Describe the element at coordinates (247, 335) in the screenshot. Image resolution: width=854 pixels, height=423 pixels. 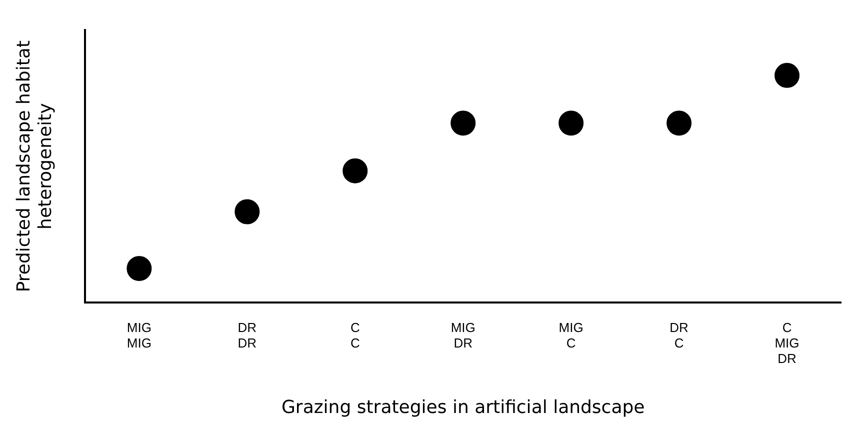
I see `x-tick-label: DR DR` at that location.